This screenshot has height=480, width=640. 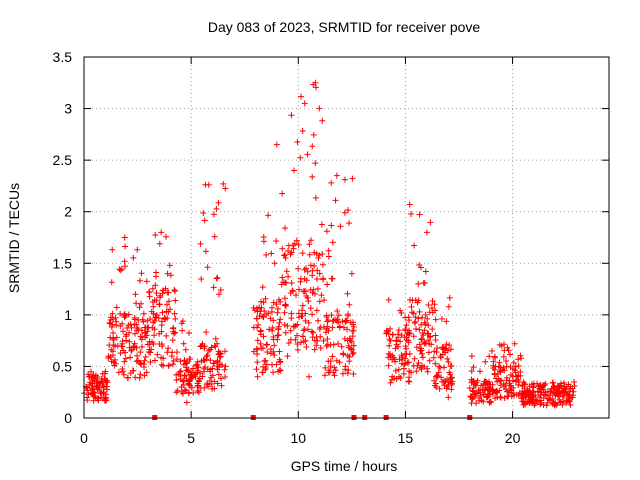 What do you see at coordinates (68, 109) in the screenshot?
I see `y-tick-label: 3` at bounding box center [68, 109].